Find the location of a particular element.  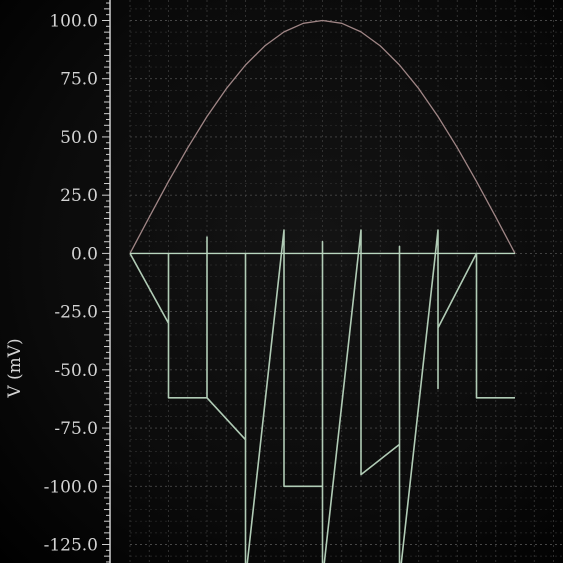

y-tick-label: 100.0 is located at coordinates (73, 22).